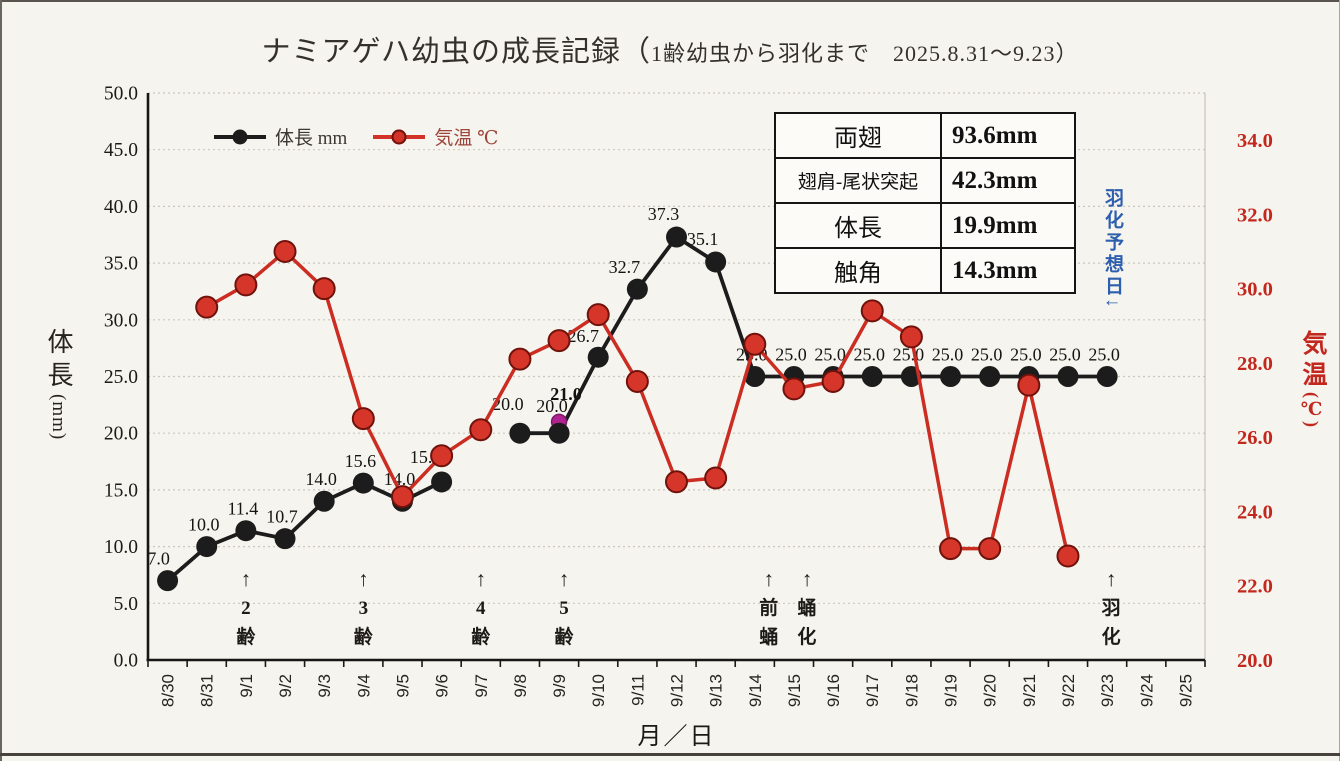 This screenshot has height=761, width=1340. What do you see at coordinates (583, 336) in the screenshot?
I see `body-length-point-label: 26.7` at bounding box center [583, 336].